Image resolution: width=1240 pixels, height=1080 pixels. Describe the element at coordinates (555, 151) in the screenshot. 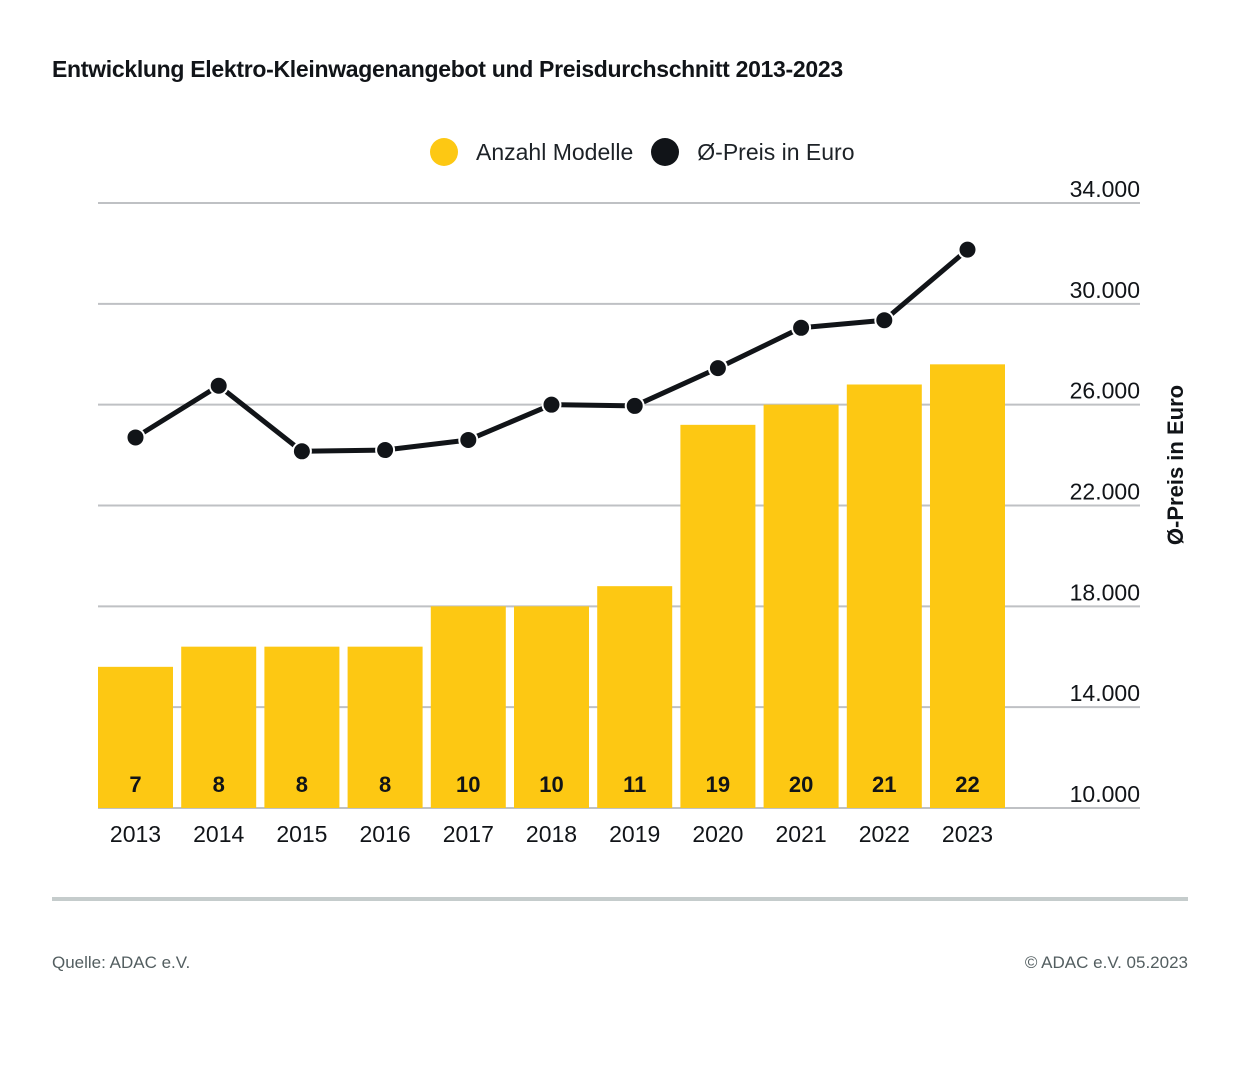

I see `legend-label-models: Anzahl Modelle` at that location.